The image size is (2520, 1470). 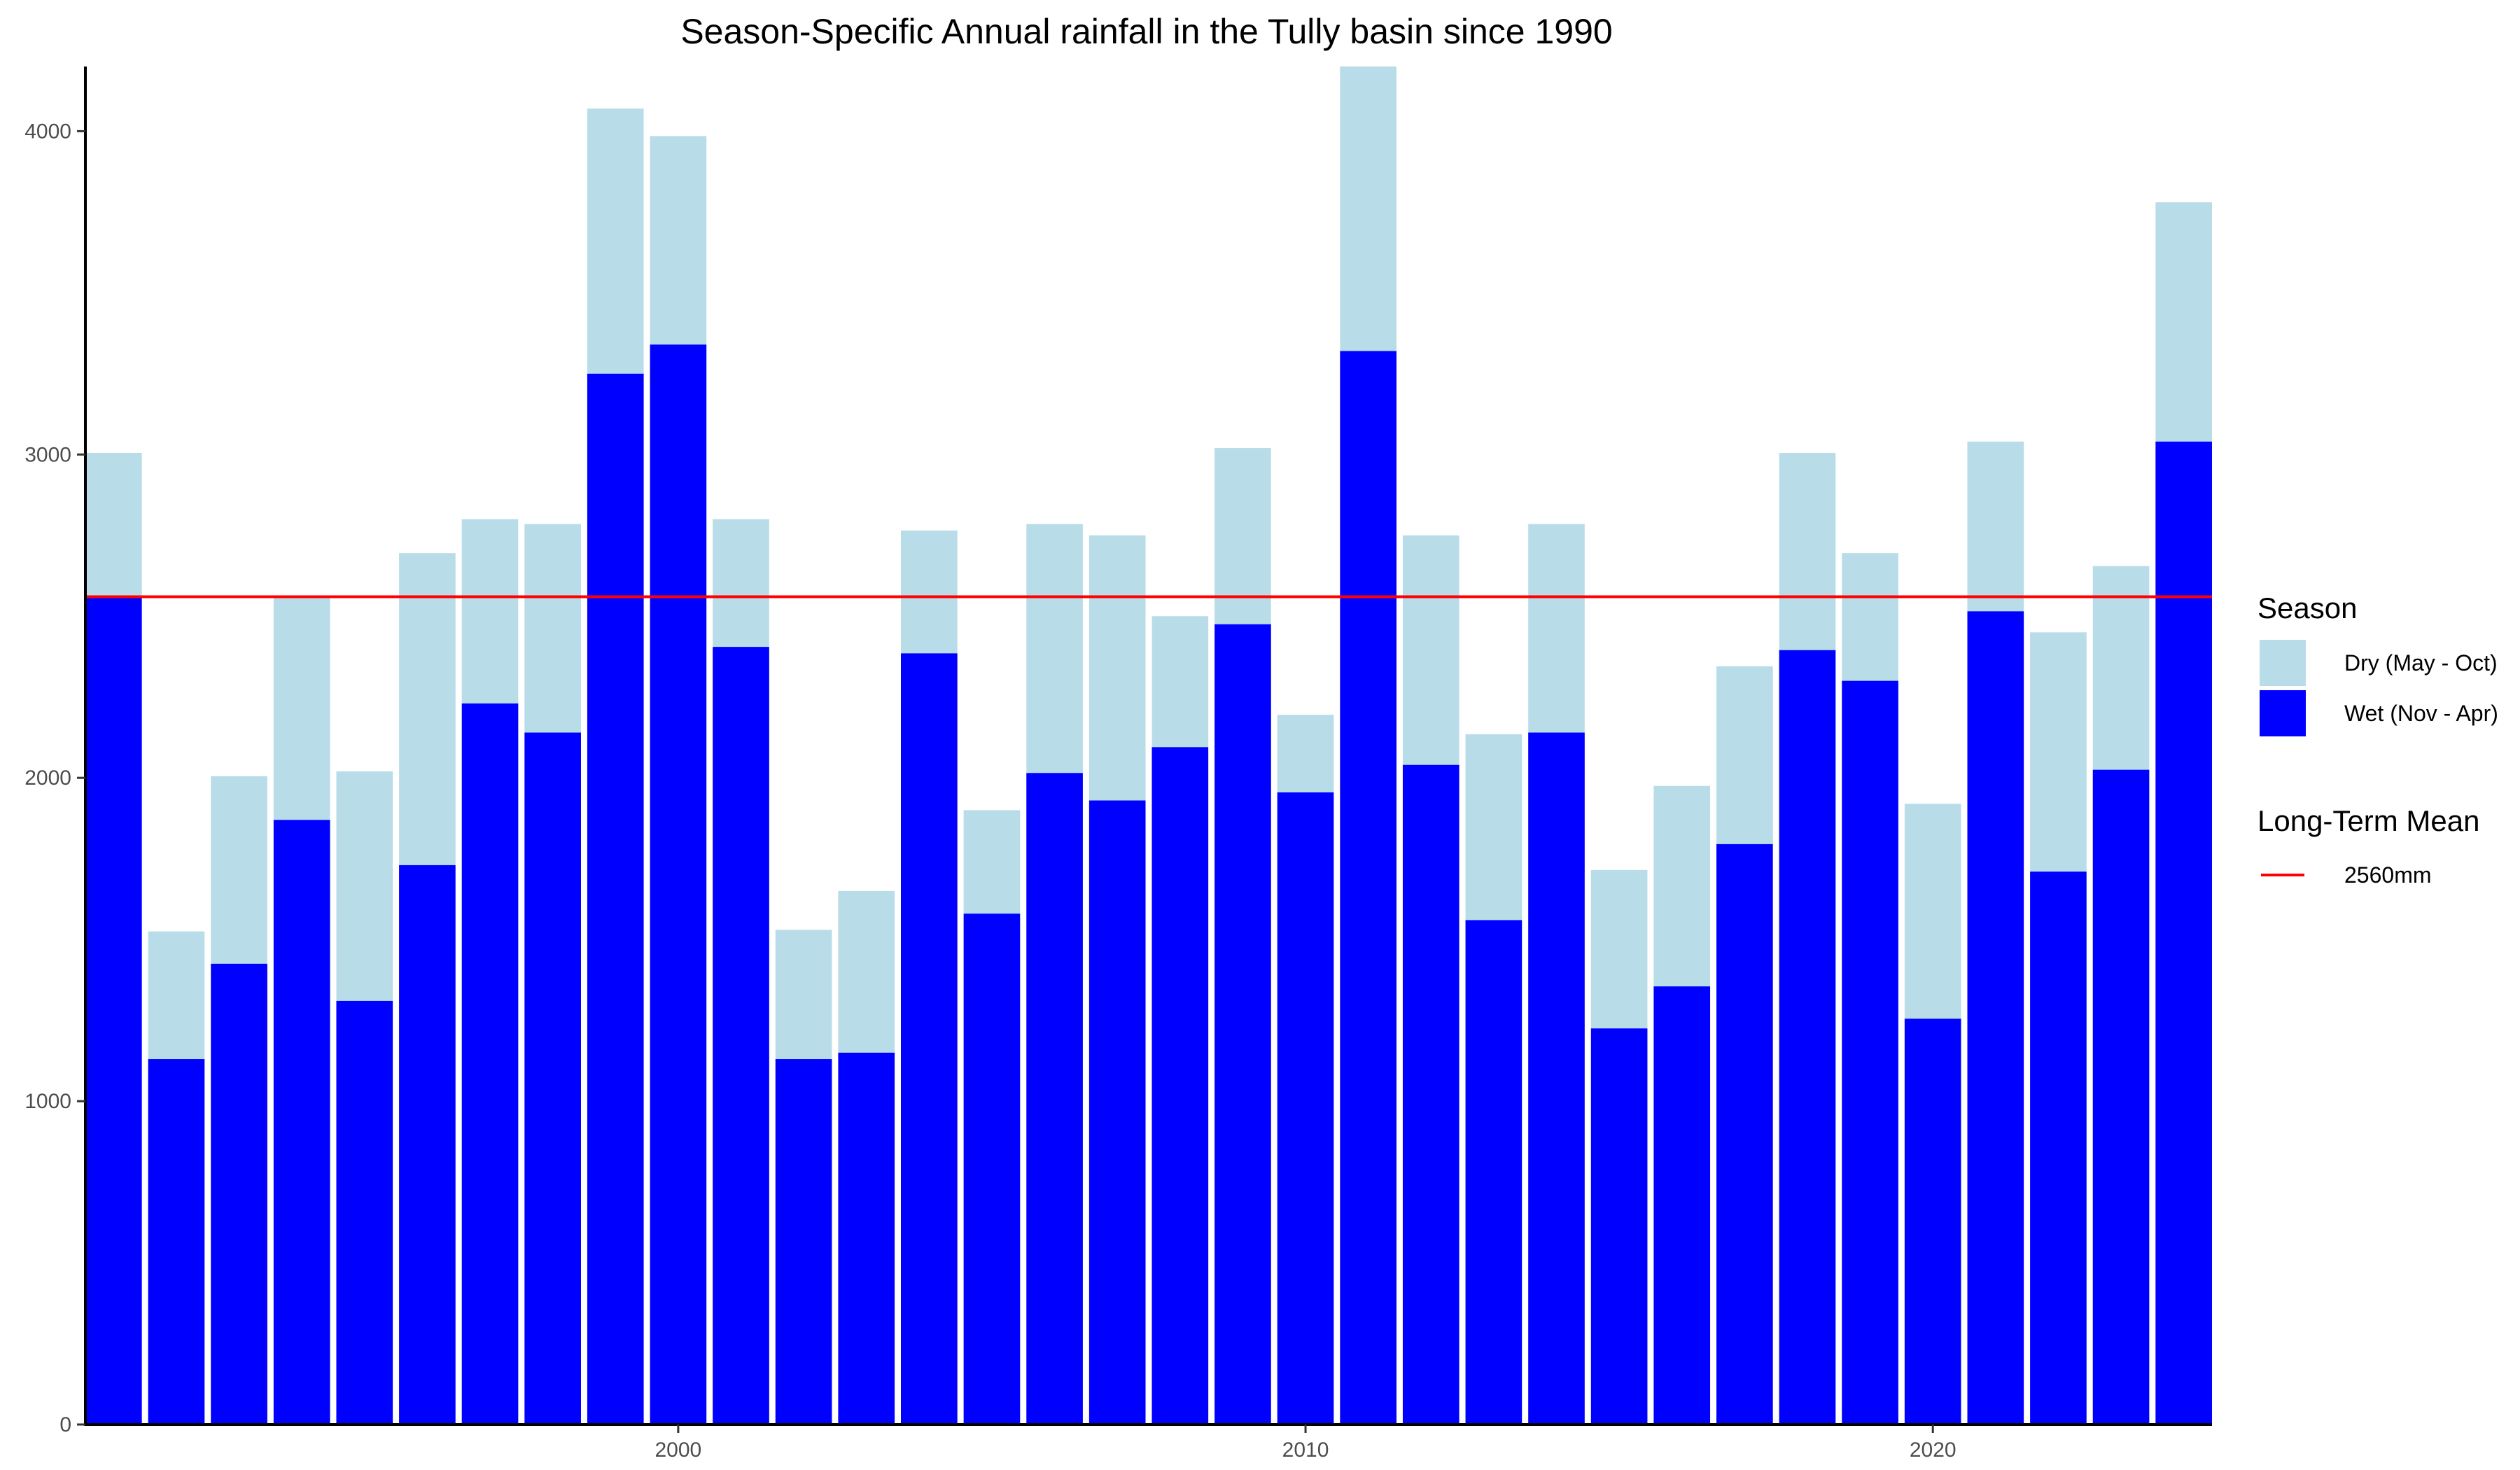 I want to click on bar-wet-2001, so click(x=741, y=1035).